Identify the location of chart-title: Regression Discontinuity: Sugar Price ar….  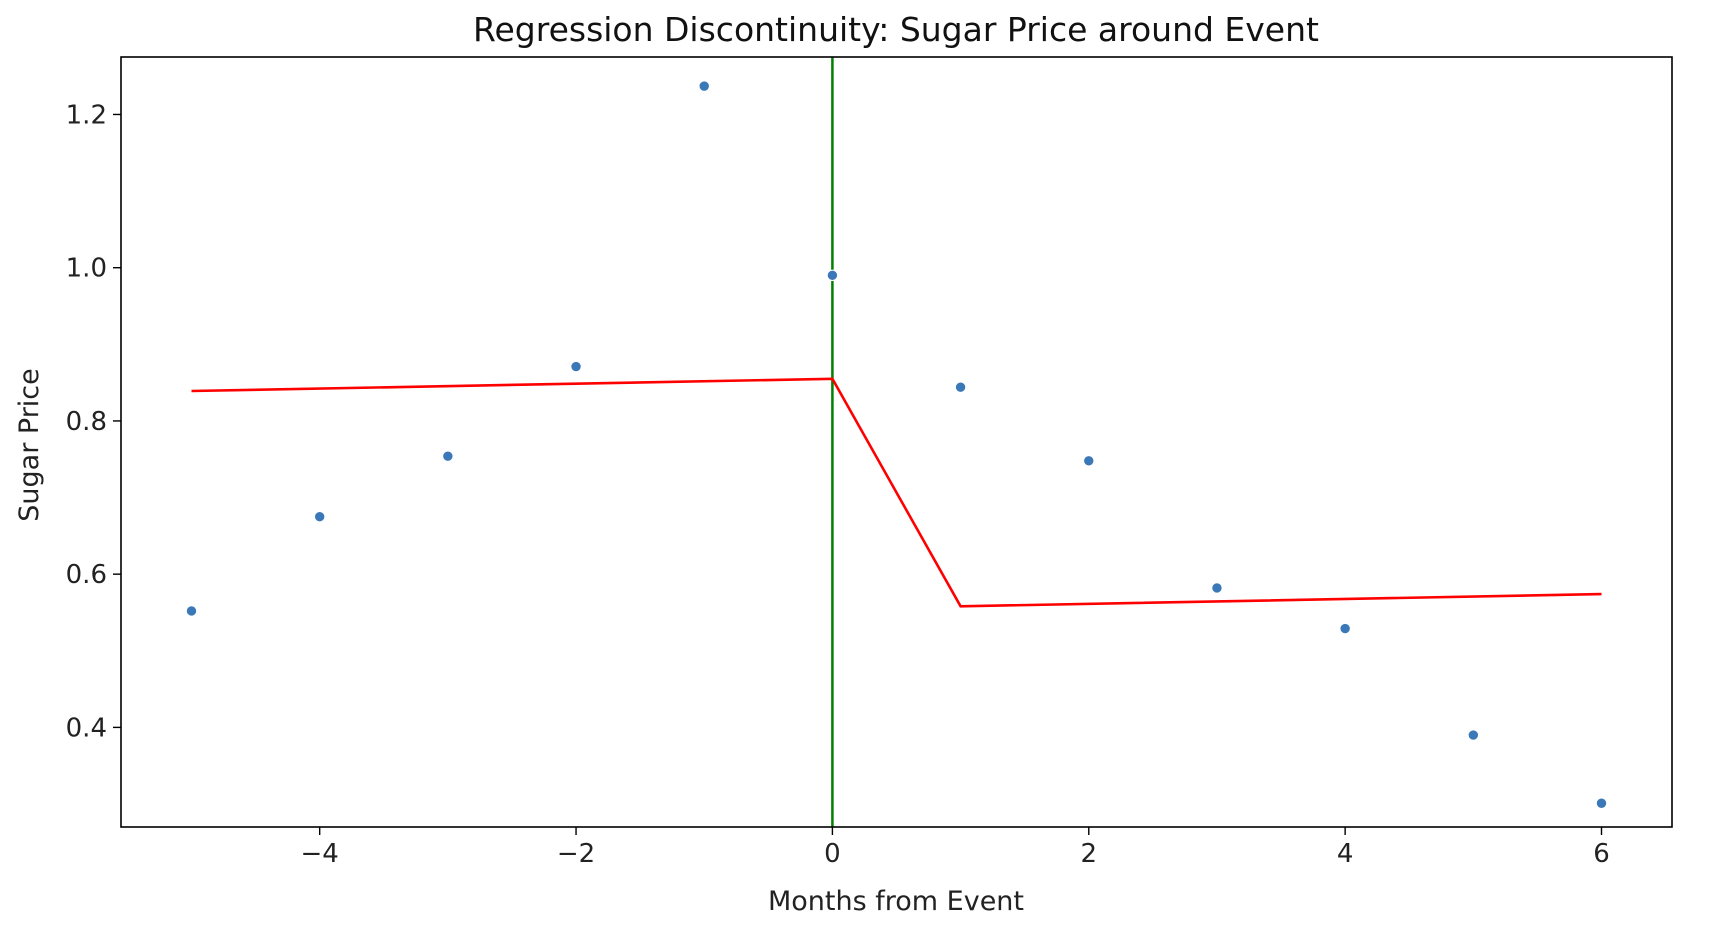
(896, 29).